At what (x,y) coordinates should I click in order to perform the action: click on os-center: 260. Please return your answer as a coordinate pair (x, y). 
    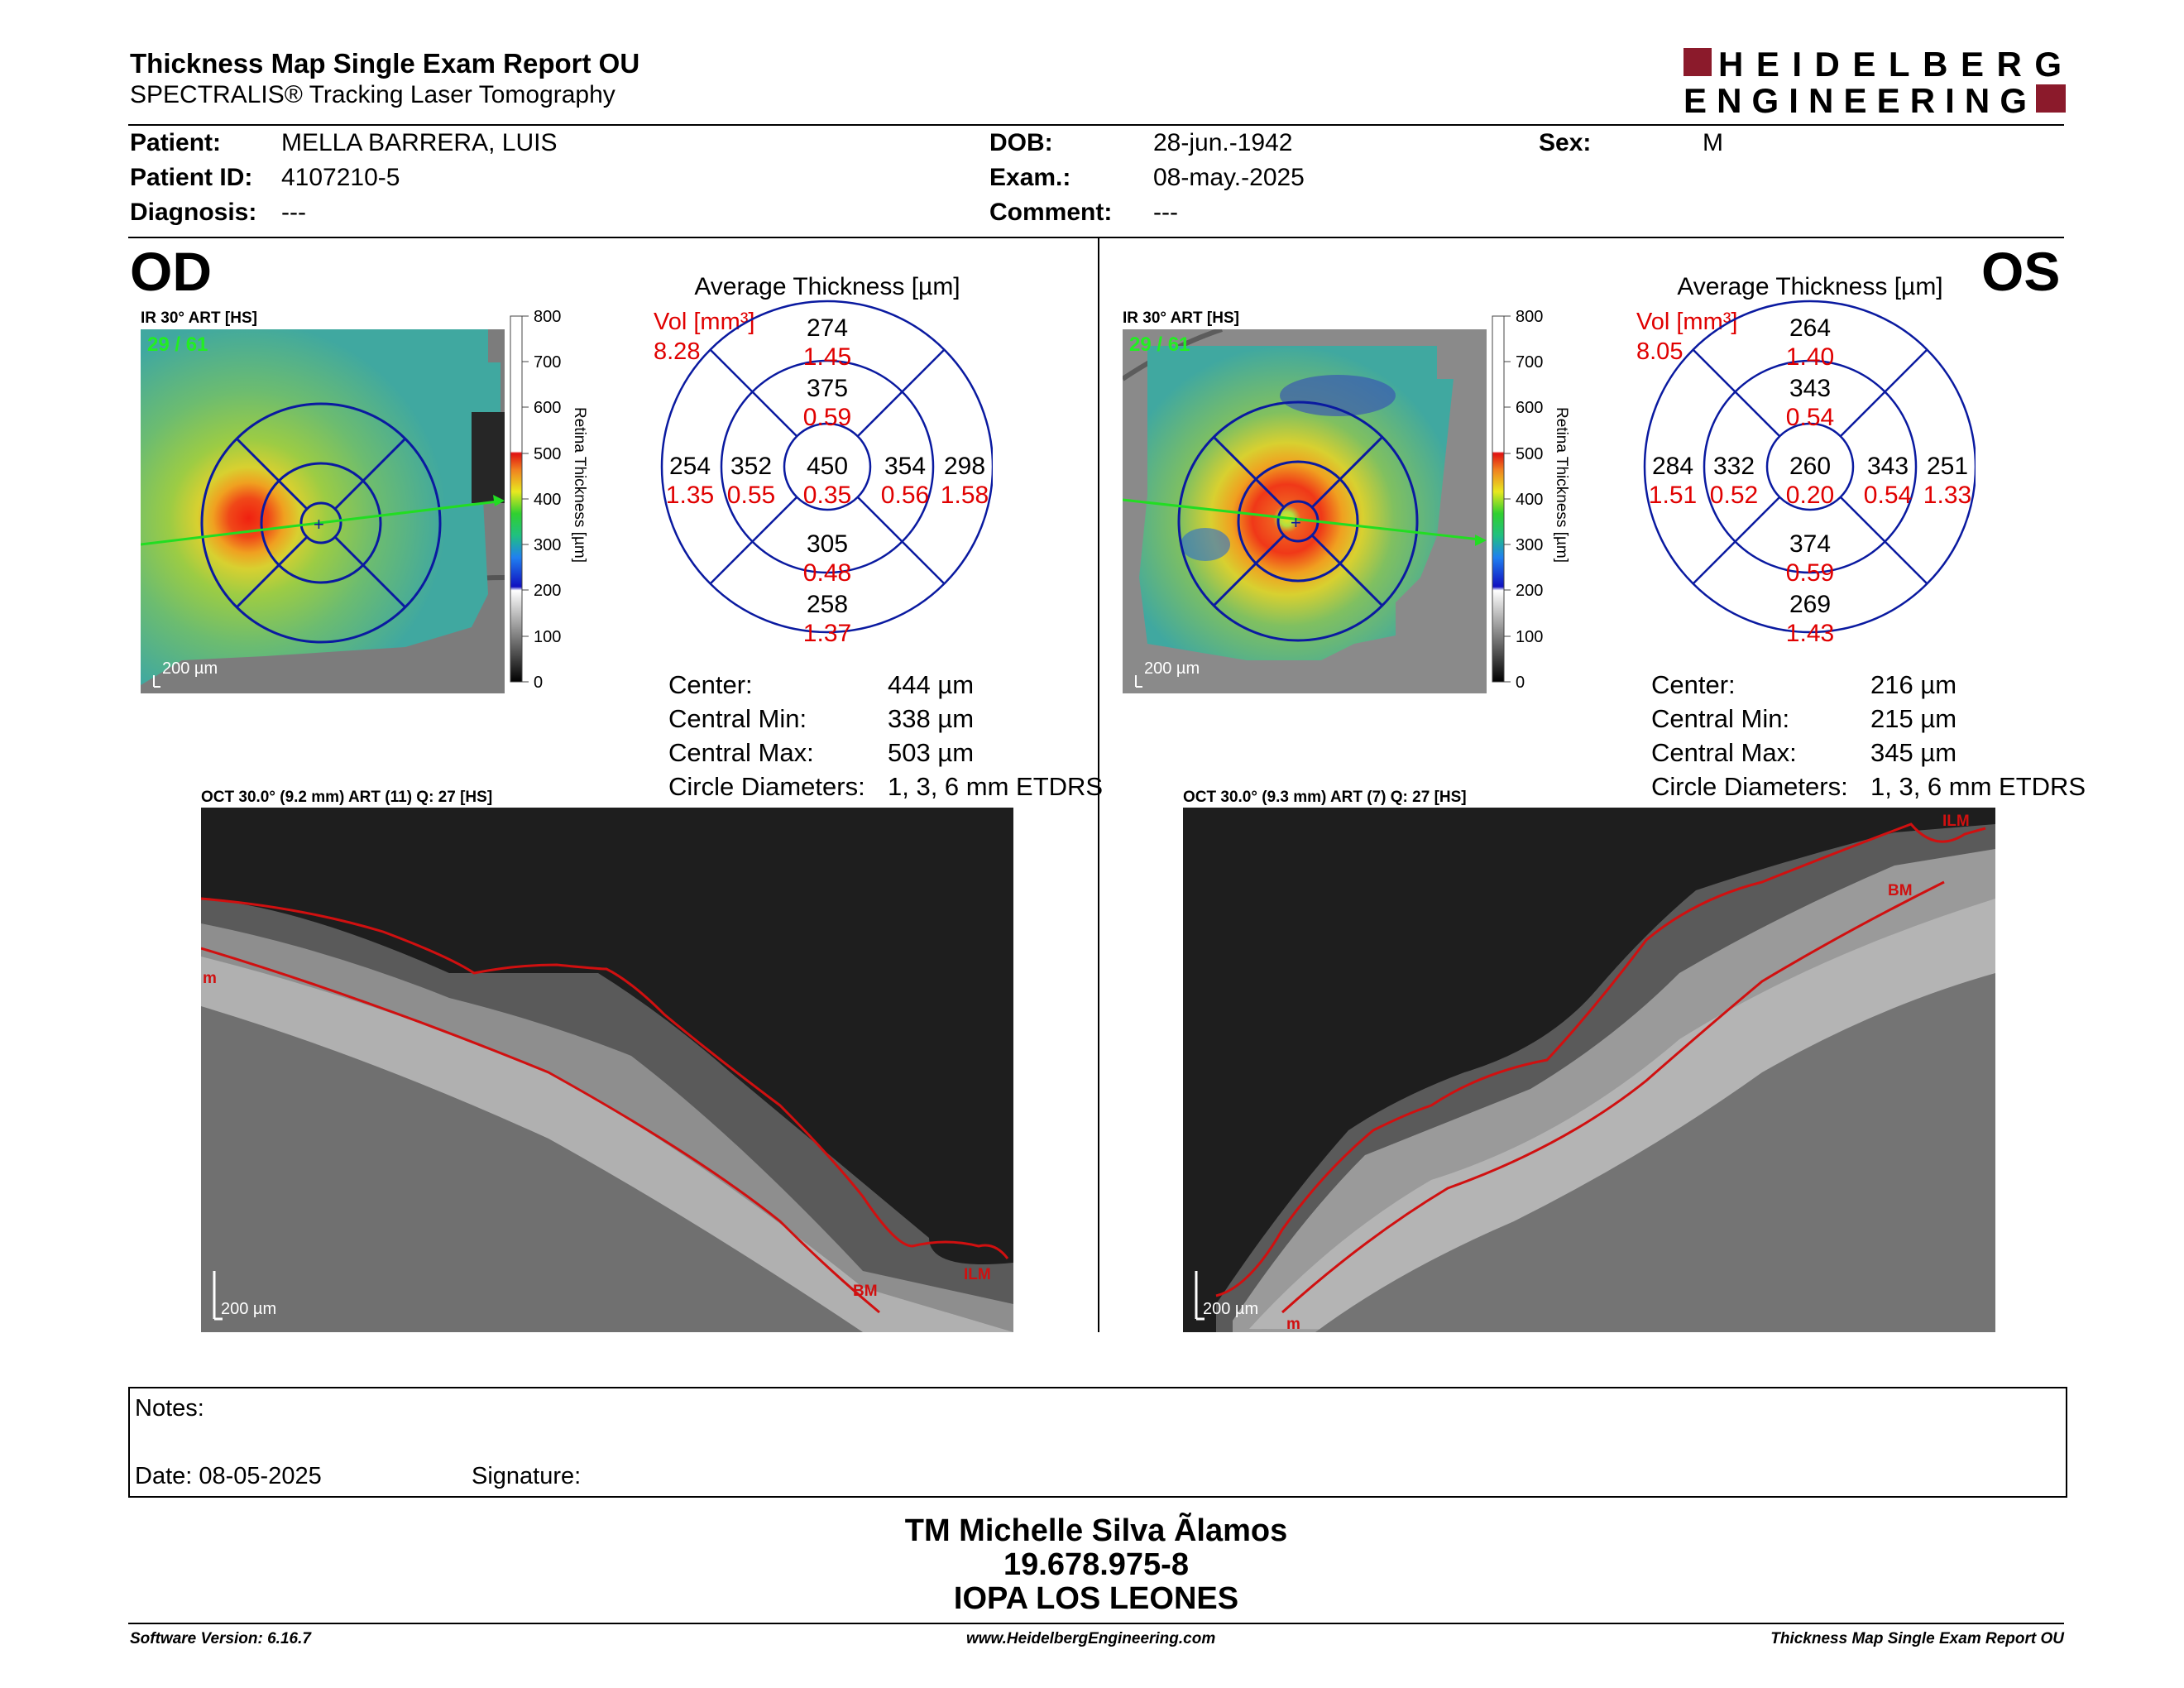
    Looking at the image, I should click on (1810, 466).